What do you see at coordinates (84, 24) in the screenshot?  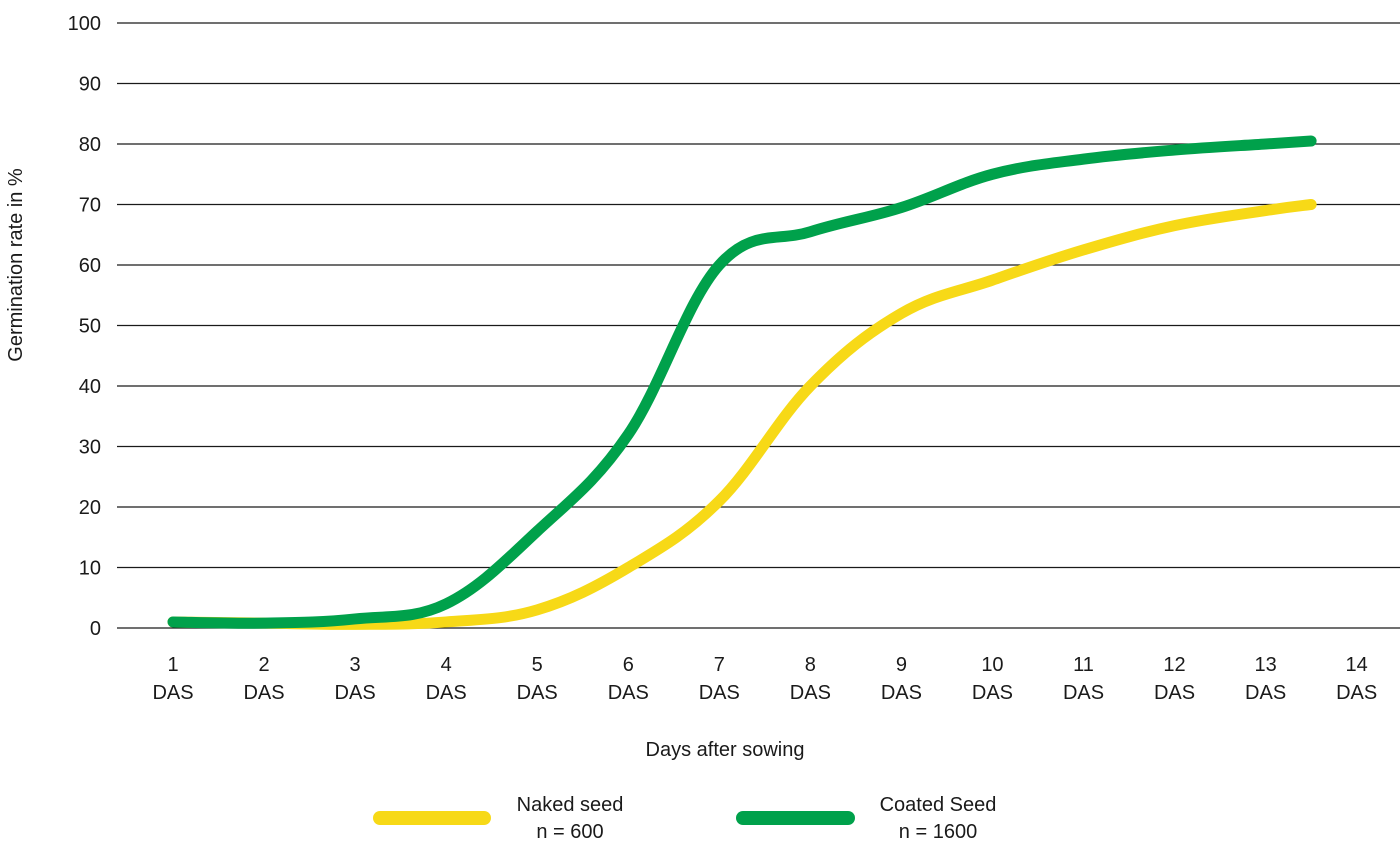 I see `y-tick-label: 100` at bounding box center [84, 24].